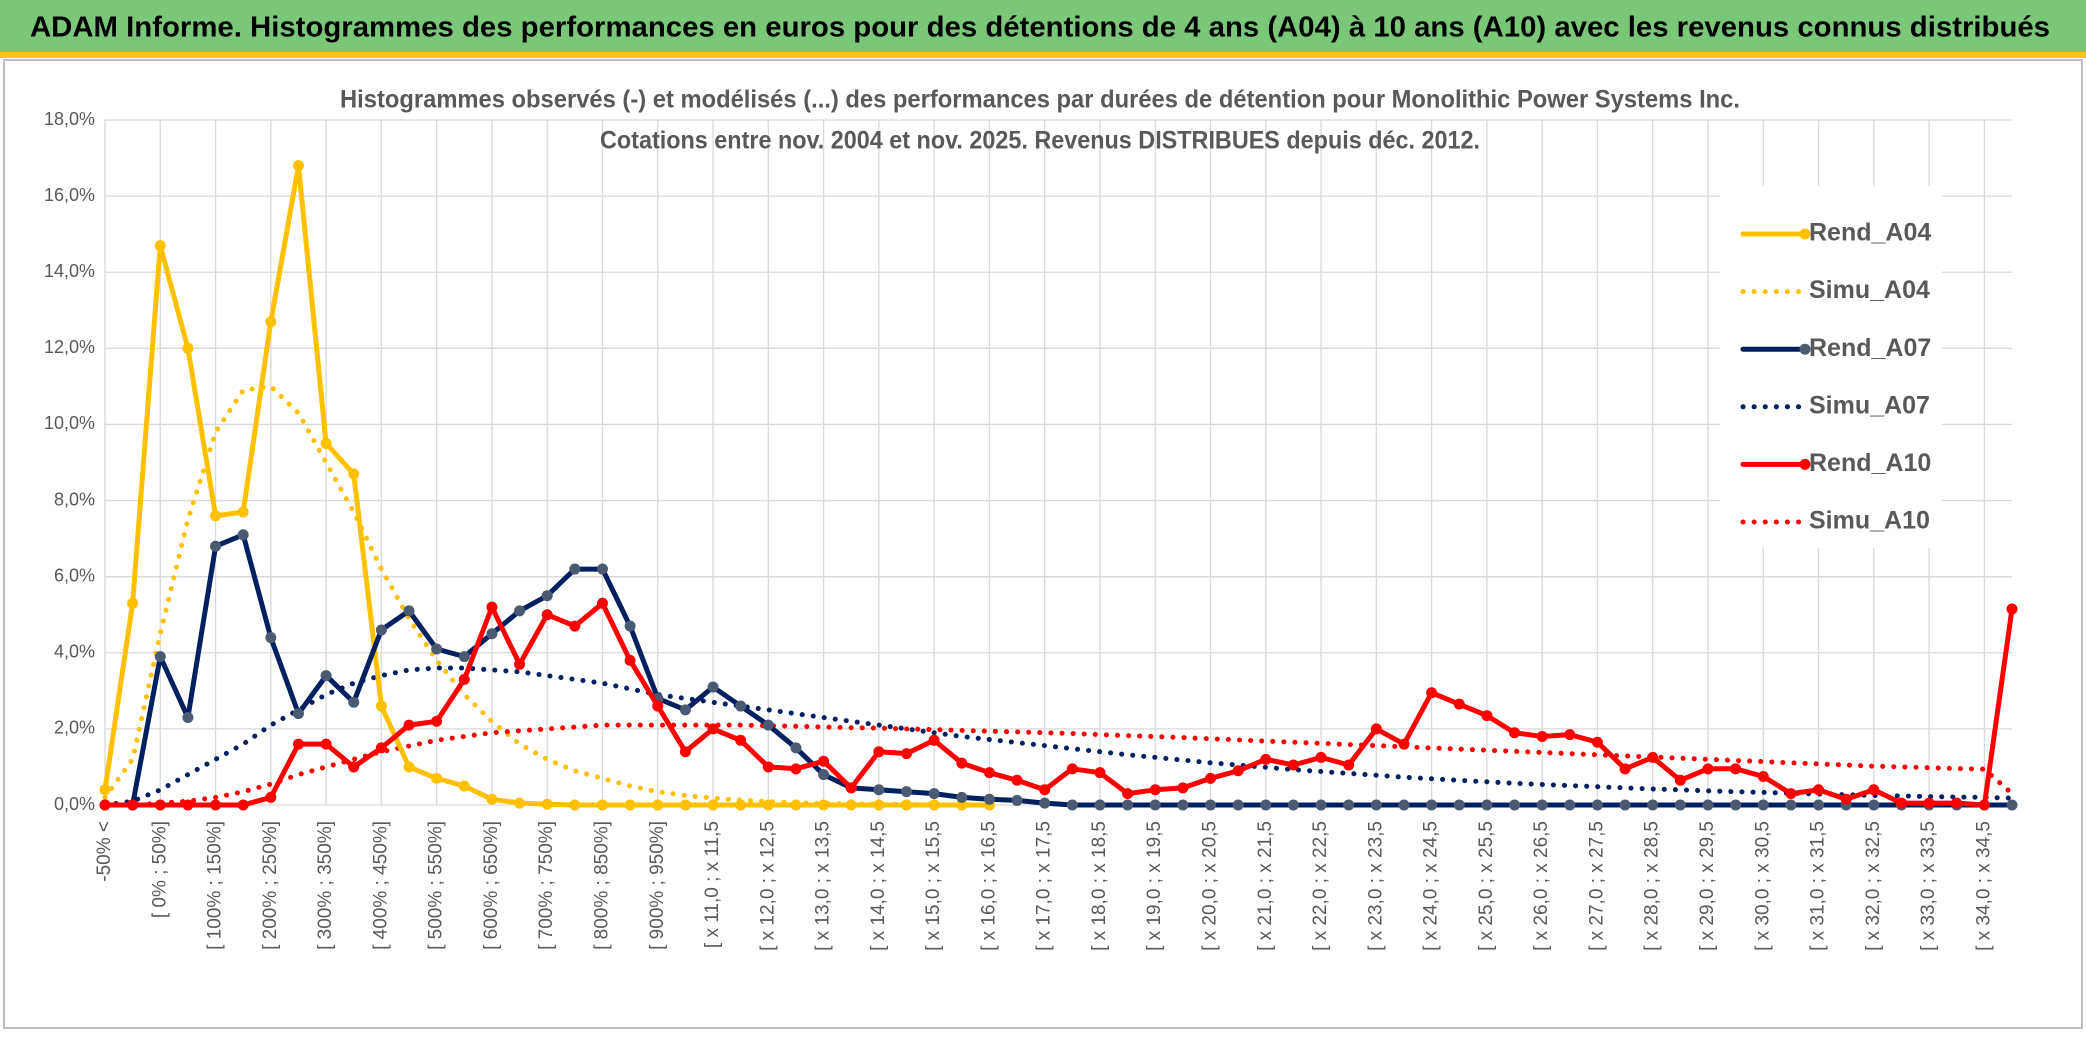 This screenshot has height=1038, width=2086. Describe the element at coordinates (69, 195) in the screenshot. I see `y-tick-label: 16,0%` at that location.